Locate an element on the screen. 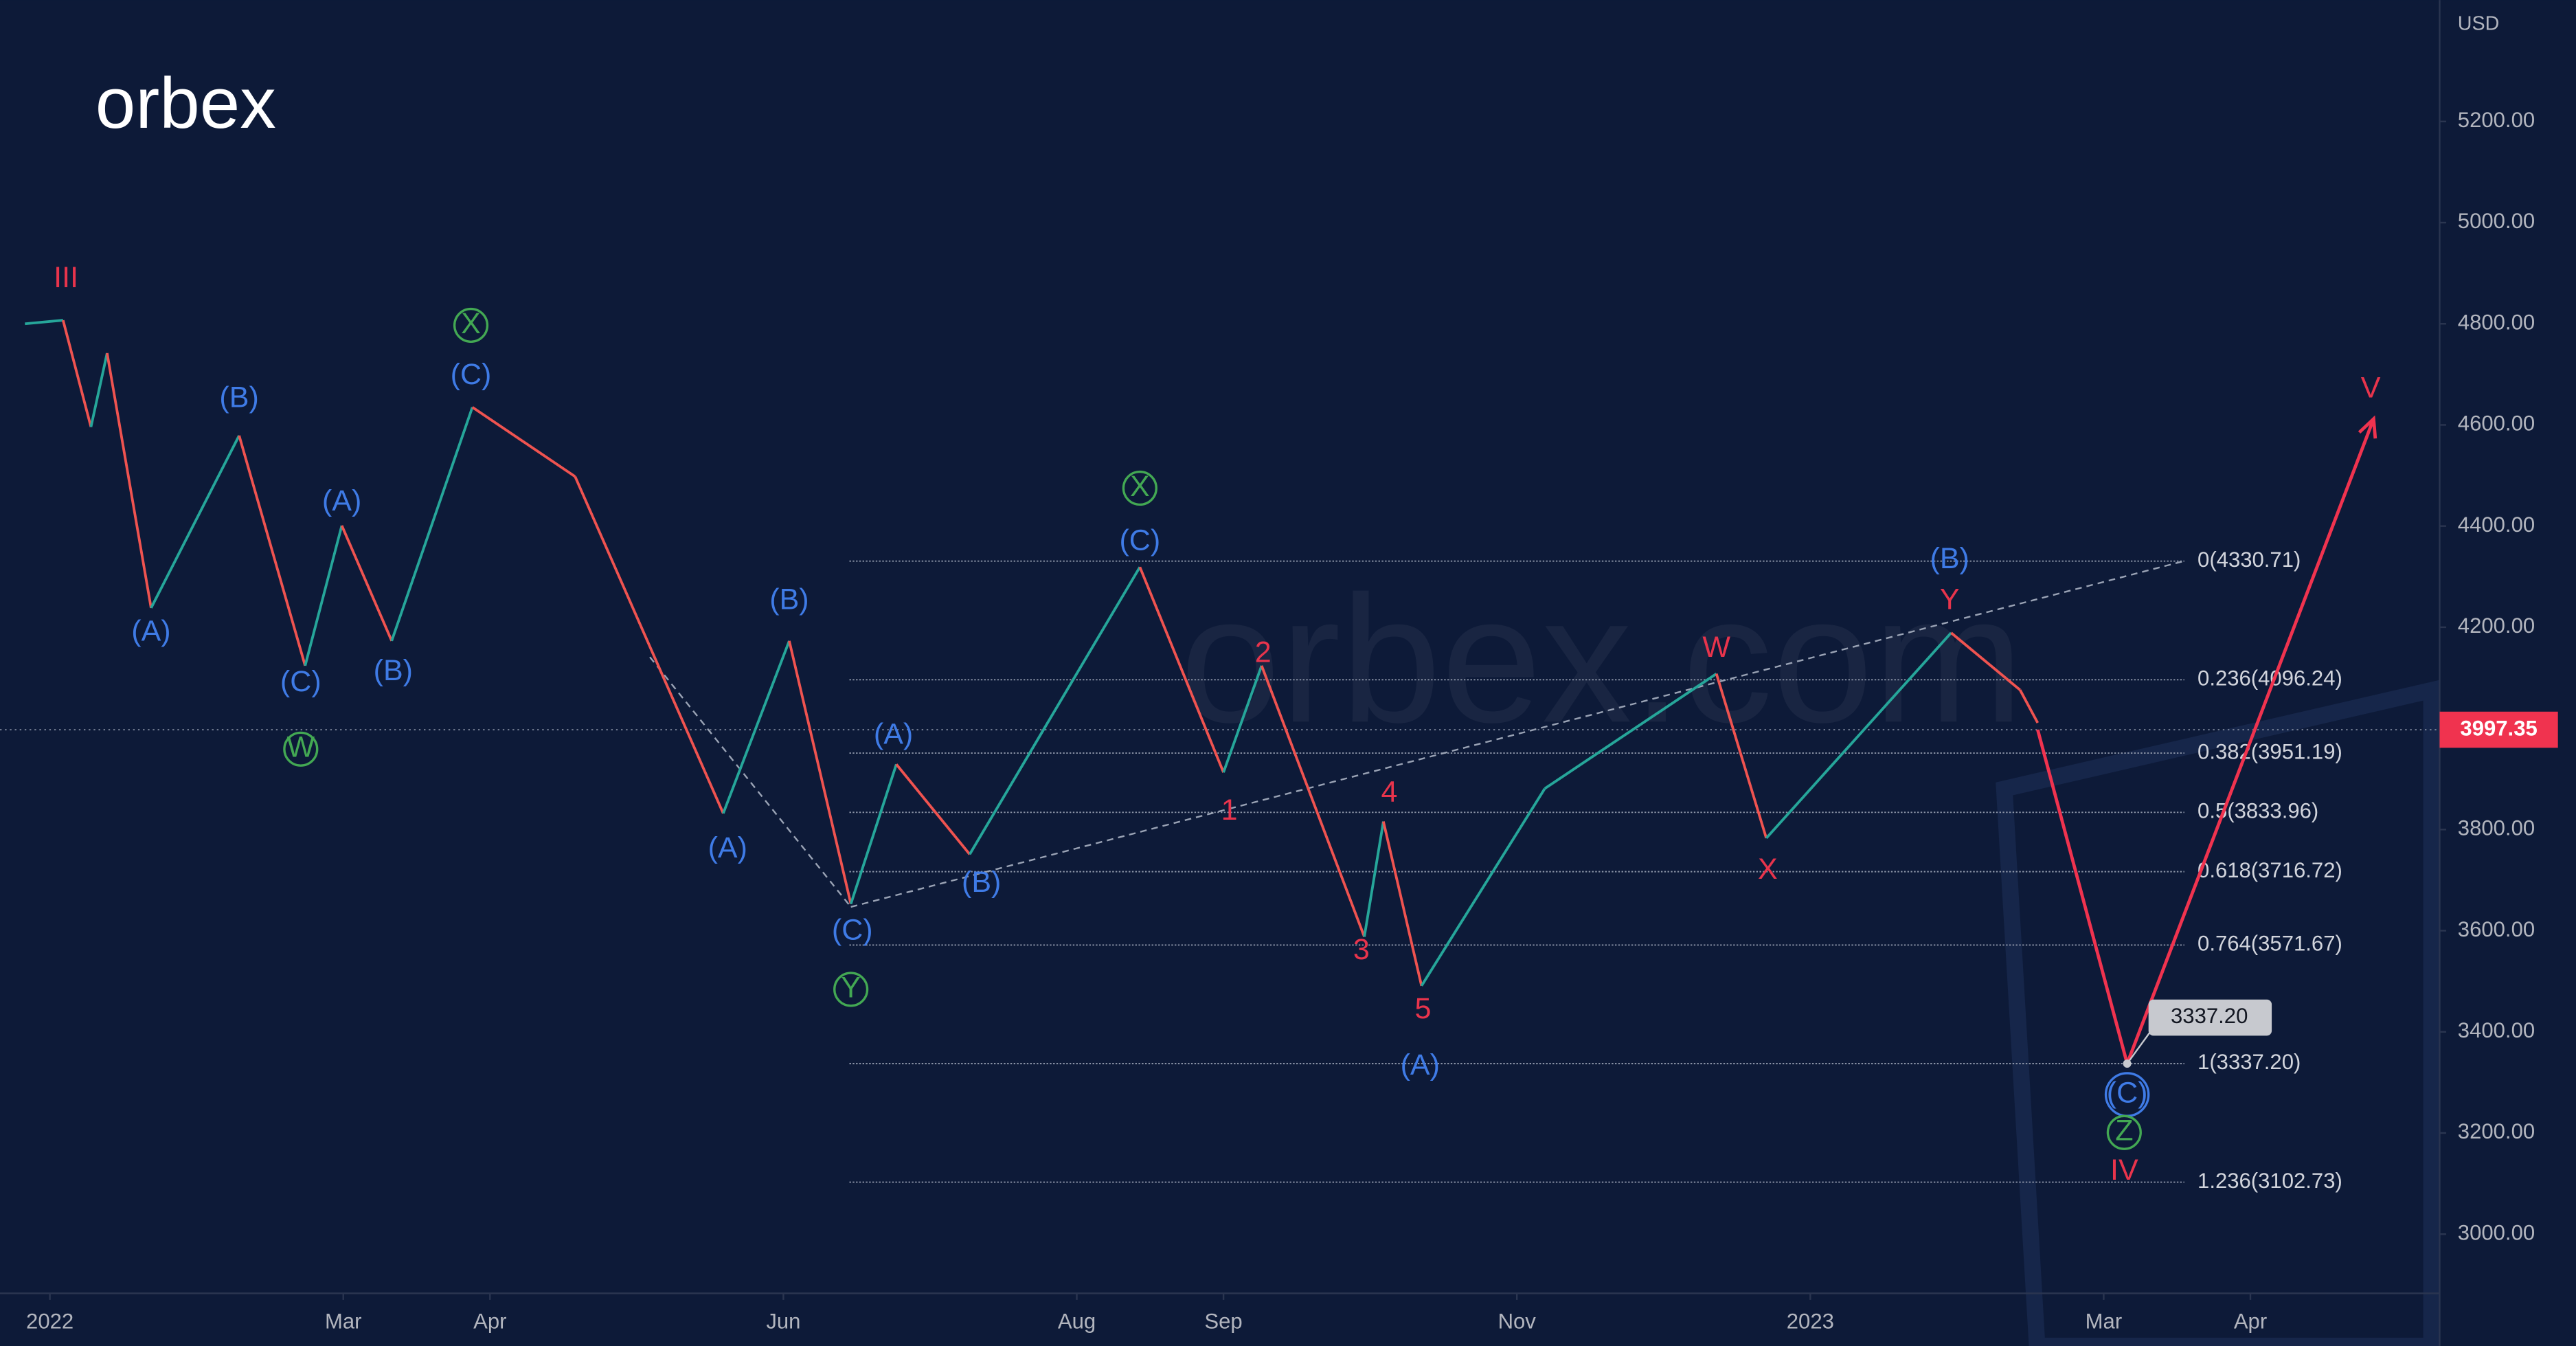 The height and width of the screenshot is (1346, 2576). fib-label: 0.618(3716.72) is located at coordinates (2269, 870).